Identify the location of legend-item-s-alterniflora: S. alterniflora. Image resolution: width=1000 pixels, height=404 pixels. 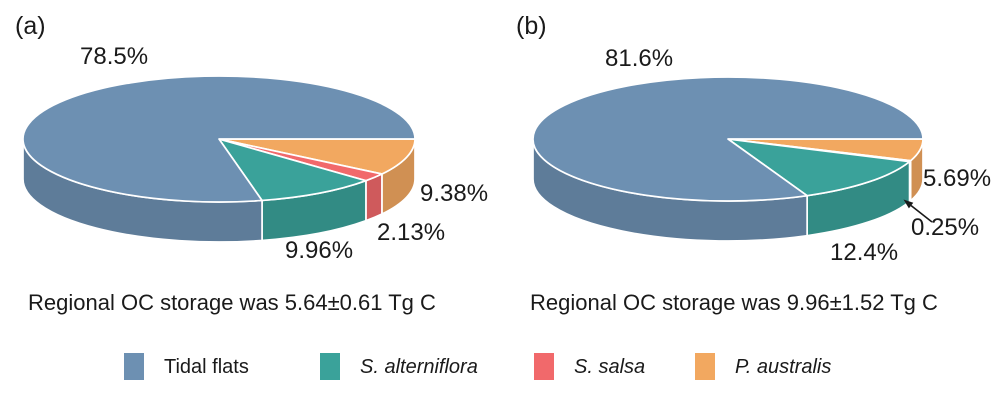
(399, 366).